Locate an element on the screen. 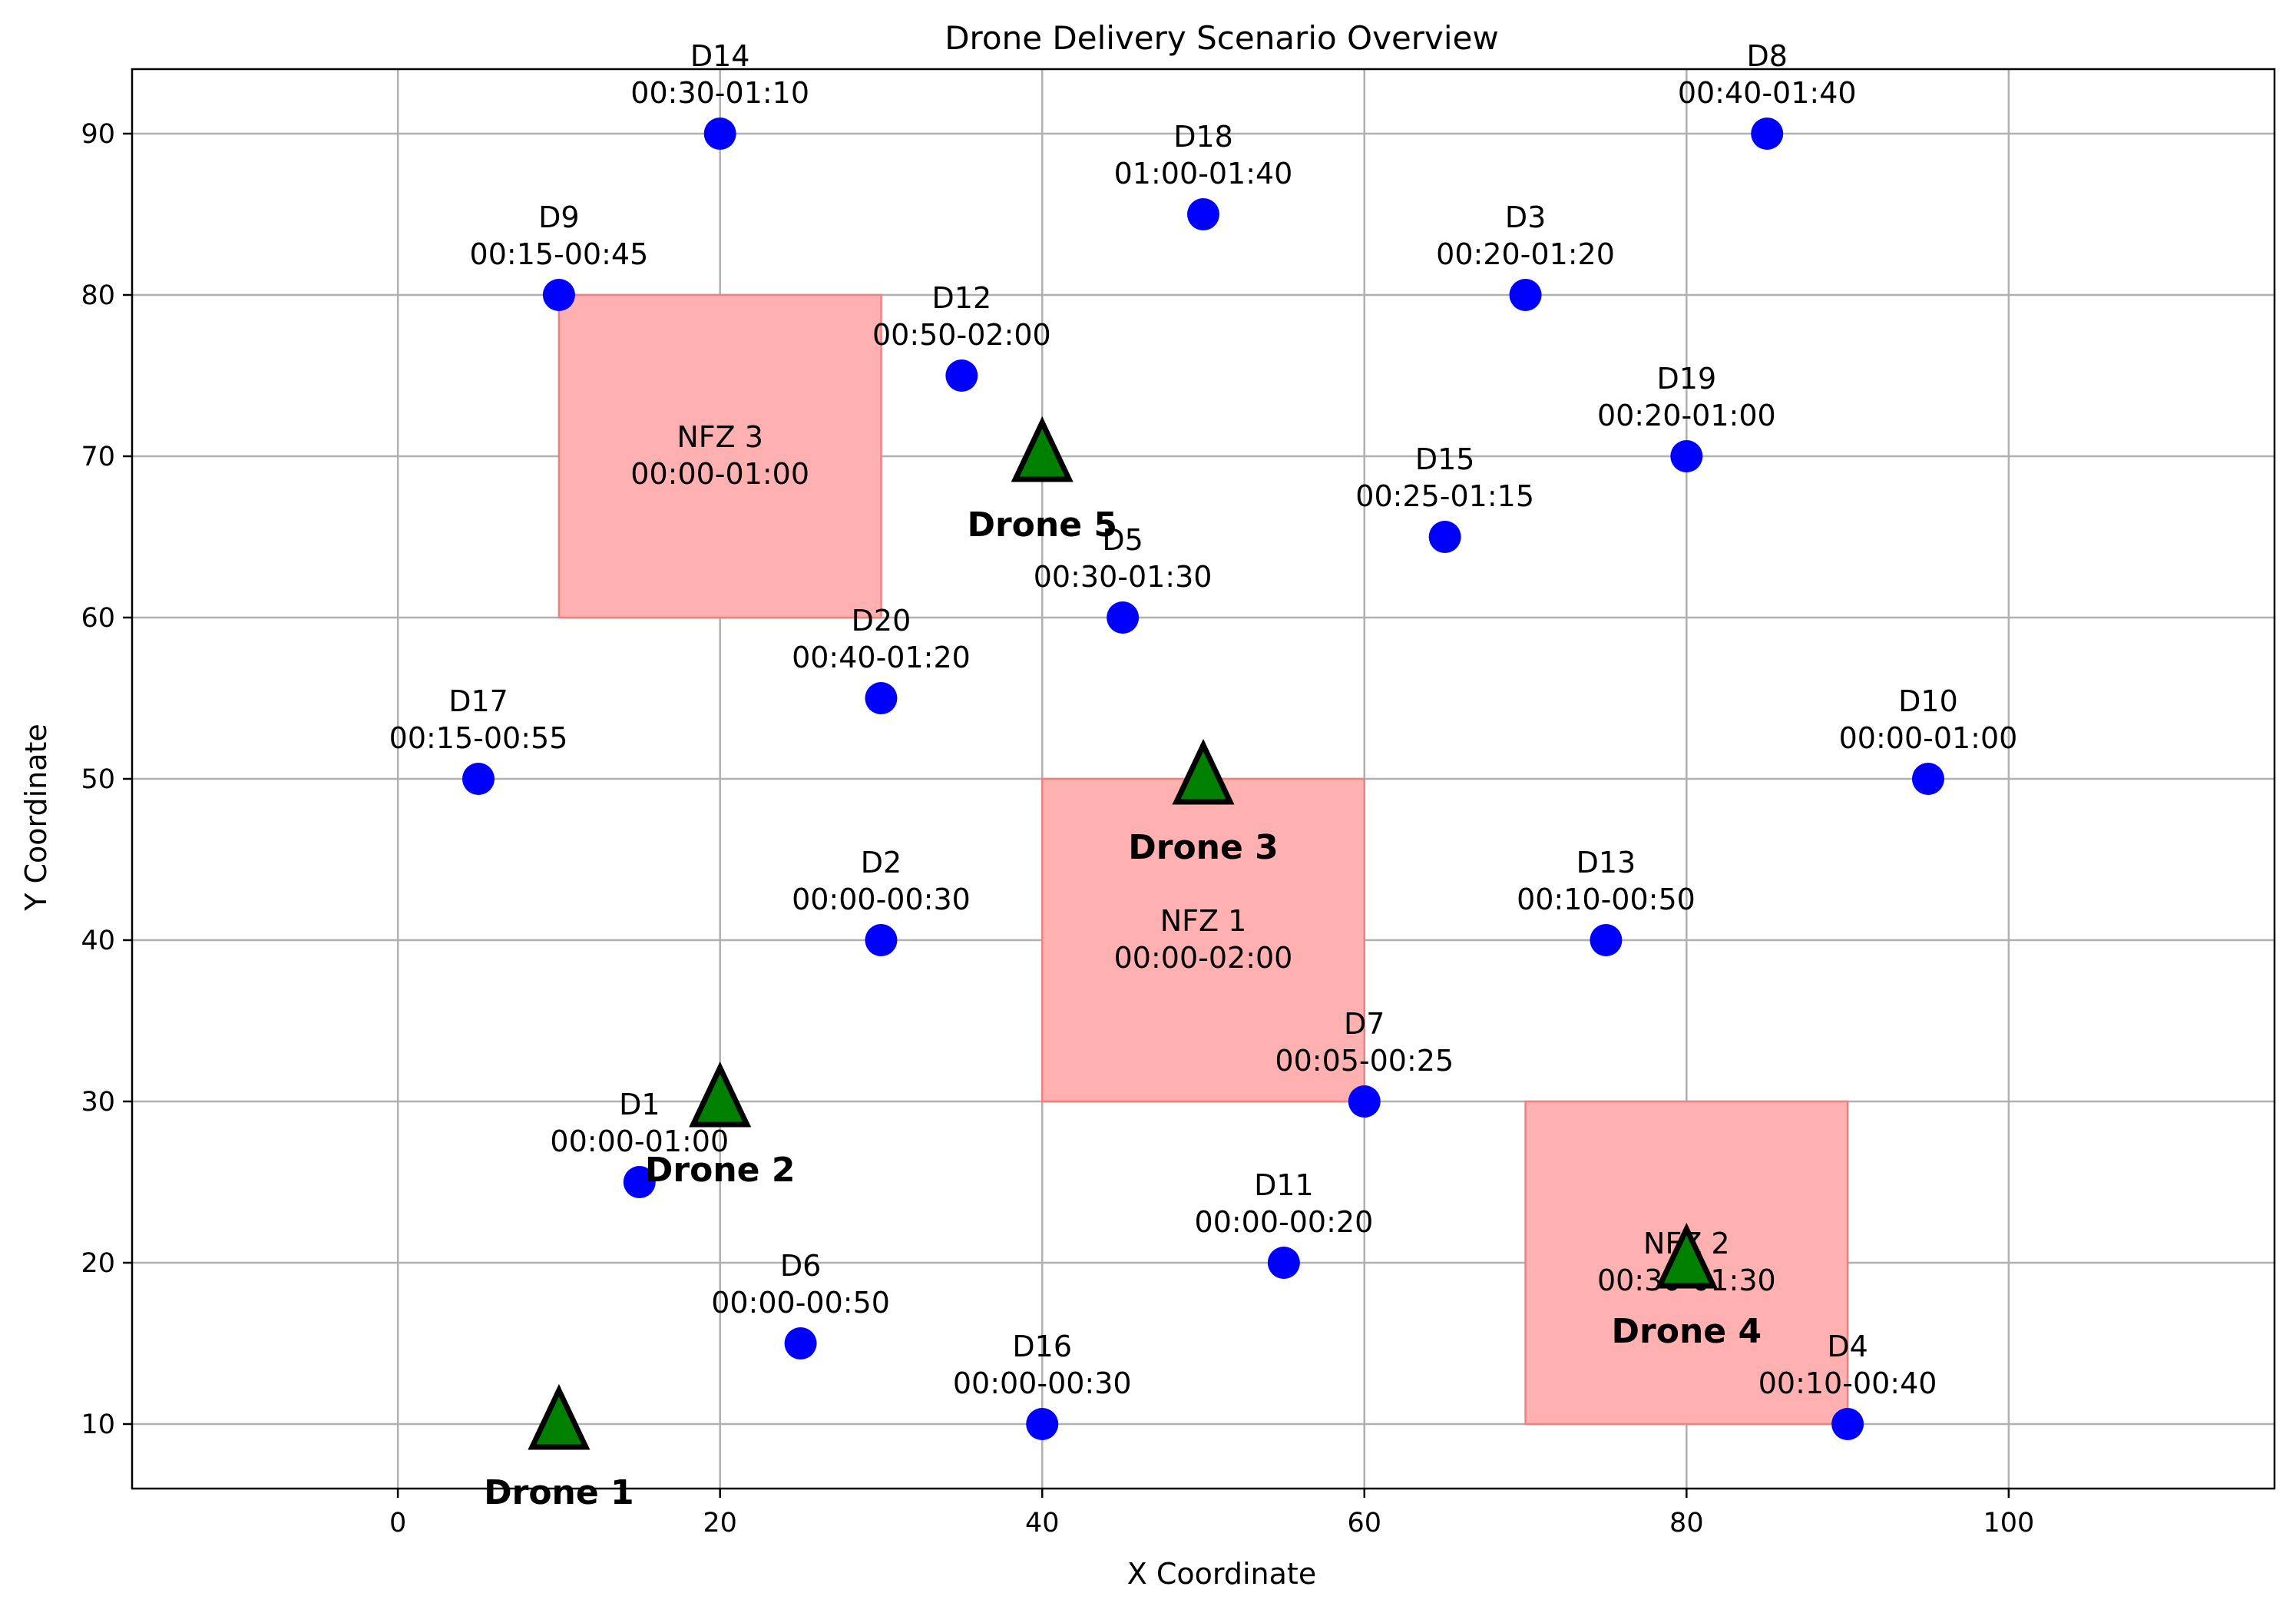 This screenshot has width=2296, height=1613. delivery-name-label: D9 is located at coordinates (558, 217).